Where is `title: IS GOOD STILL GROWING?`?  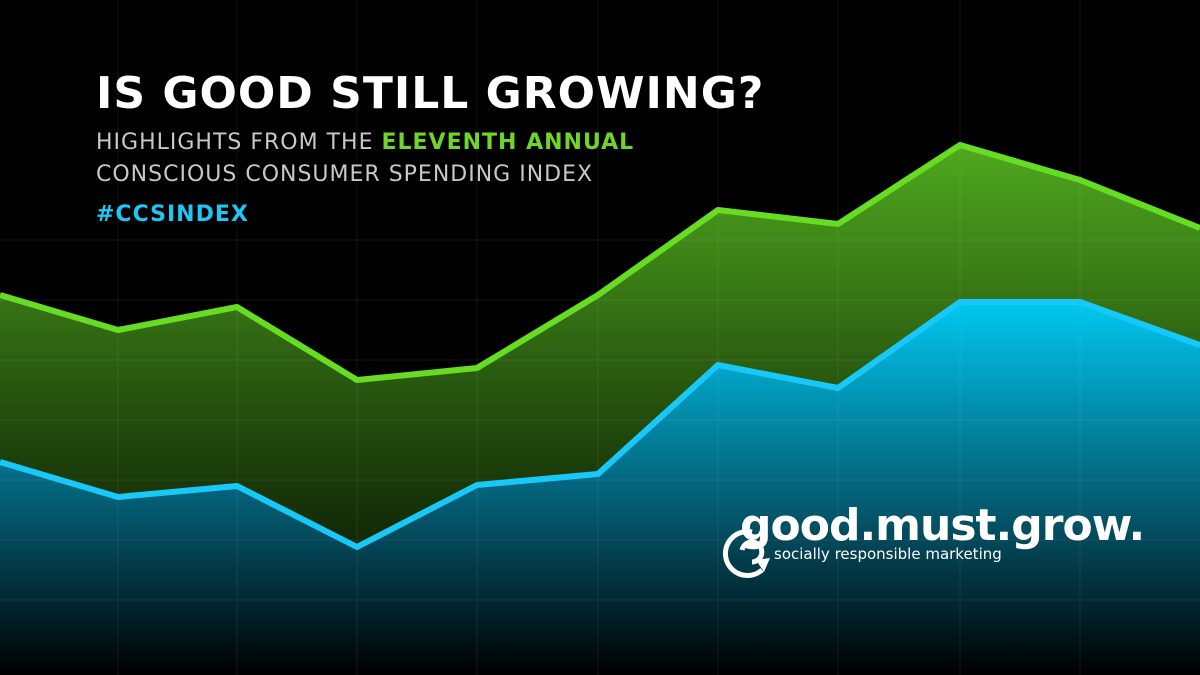 title: IS GOOD STILL GROWING? is located at coordinates (430, 93).